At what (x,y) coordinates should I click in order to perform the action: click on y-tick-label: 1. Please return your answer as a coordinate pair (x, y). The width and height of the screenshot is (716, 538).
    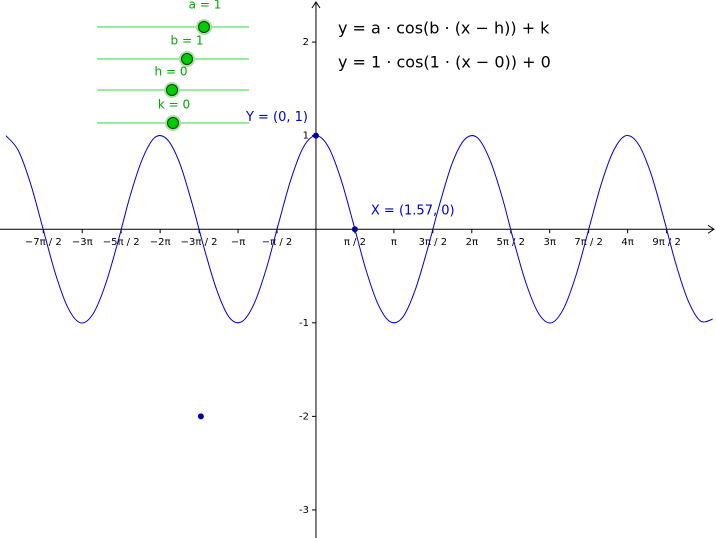
    Looking at the image, I should click on (306, 136).